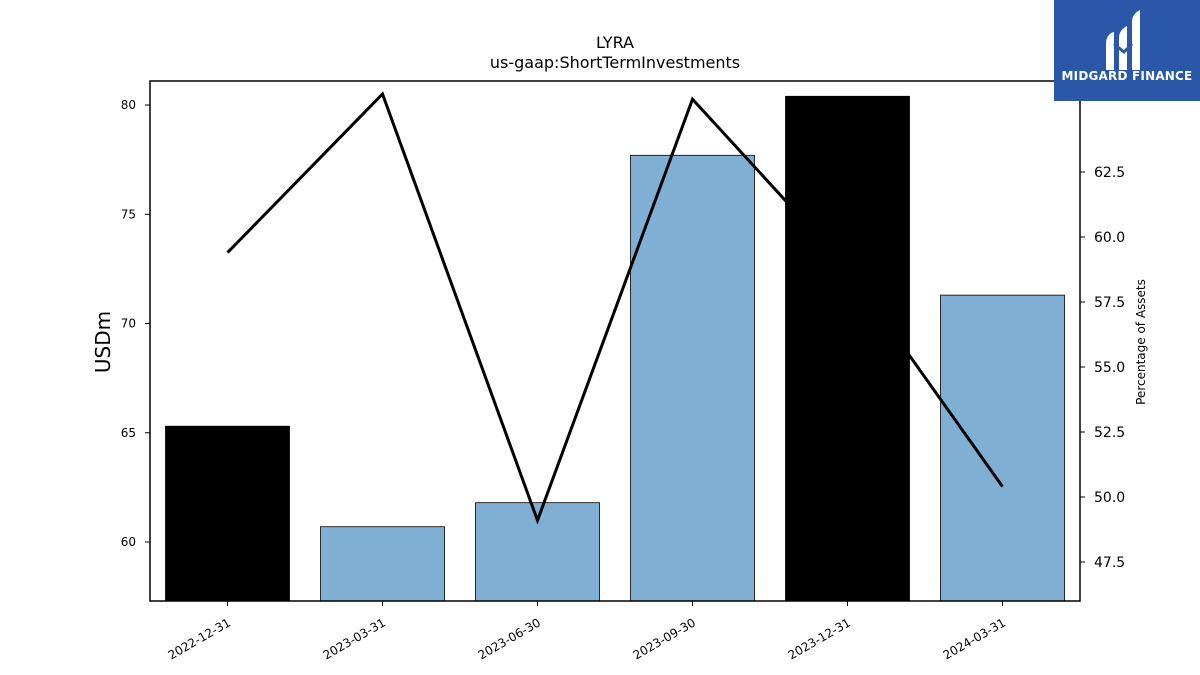 The width and height of the screenshot is (1200, 675). What do you see at coordinates (1109, 563) in the screenshot?
I see `y2-tick-label: 47.5` at bounding box center [1109, 563].